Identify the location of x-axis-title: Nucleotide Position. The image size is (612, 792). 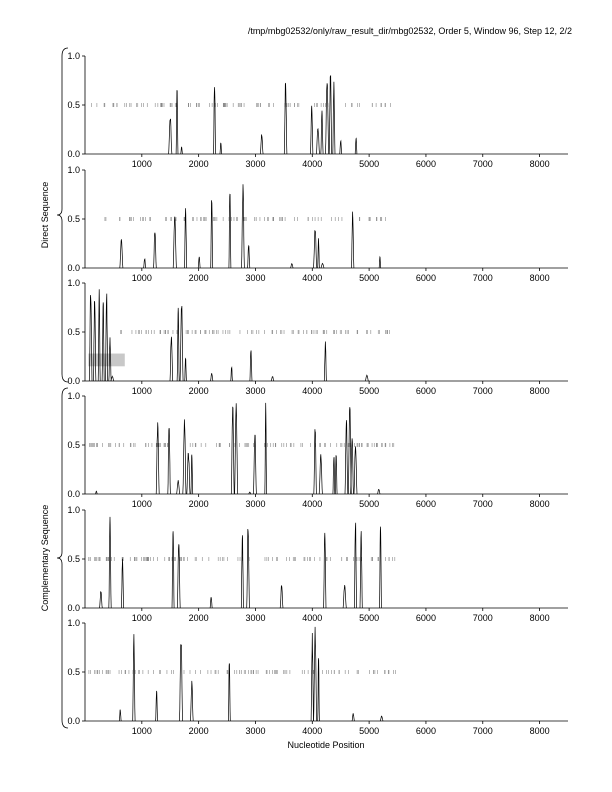
(325, 745).